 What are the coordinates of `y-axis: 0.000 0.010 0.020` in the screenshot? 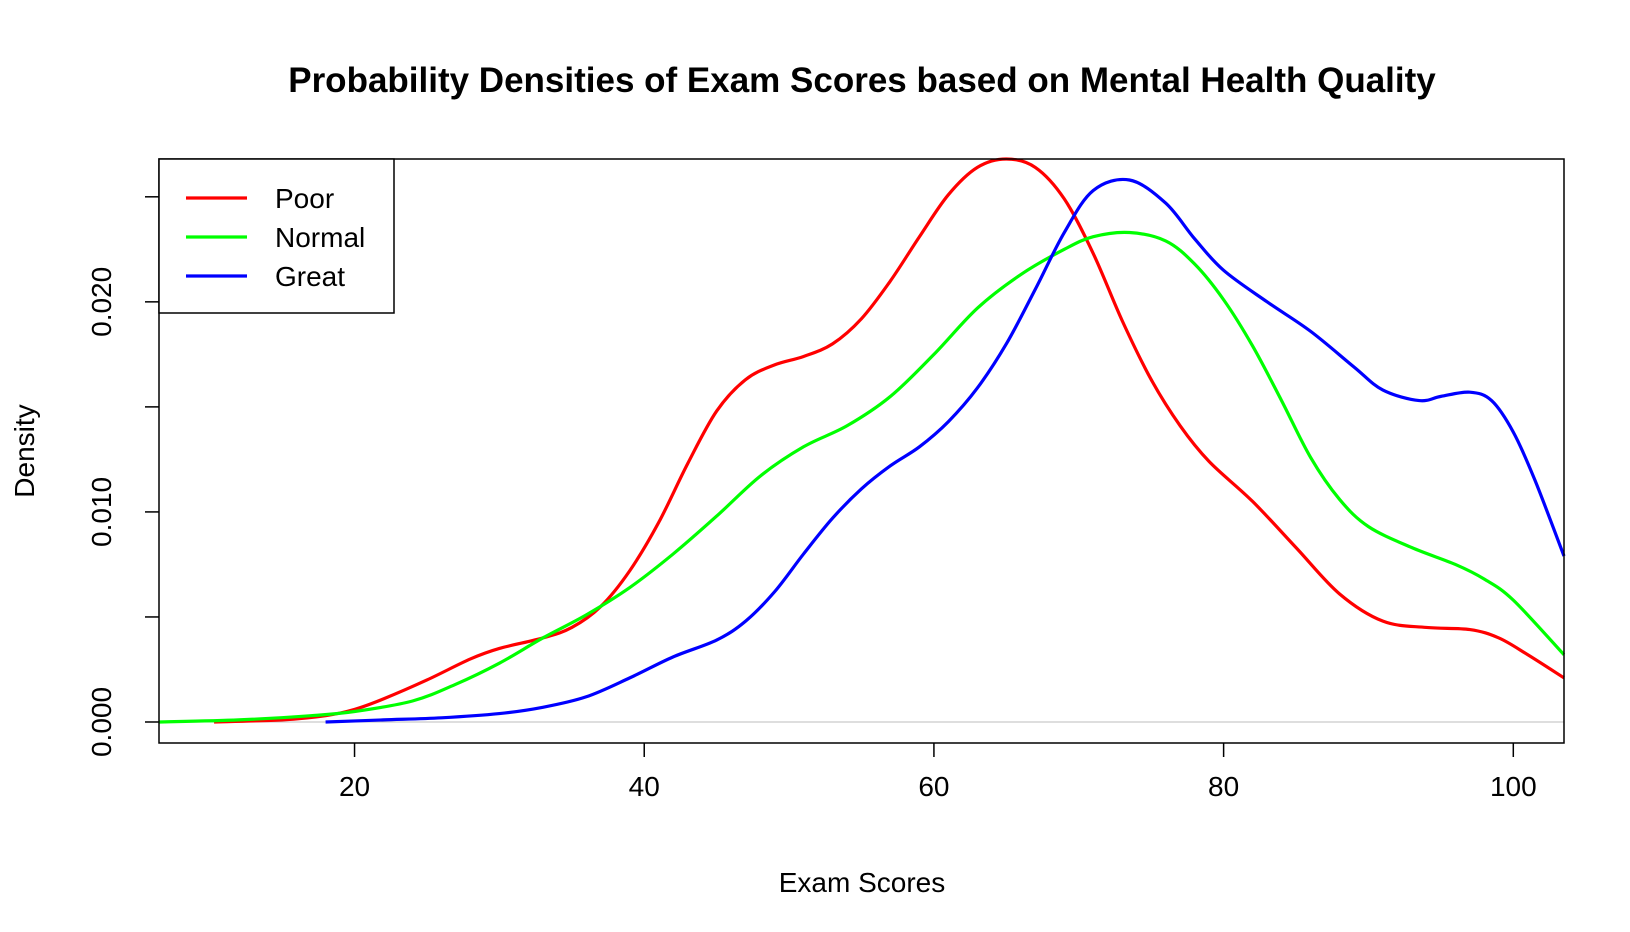 It's located at (122, 476).